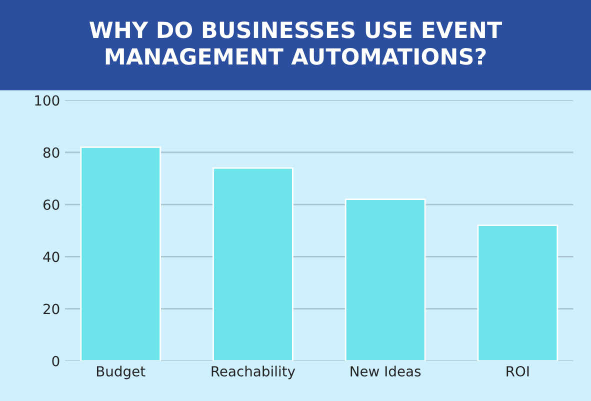 The height and width of the screenshot is (401, 591). What do you see at coordinates (254, 373) in the screenshot?
I see `x-tick-label: Reachability` at bounding box center [254, 373].